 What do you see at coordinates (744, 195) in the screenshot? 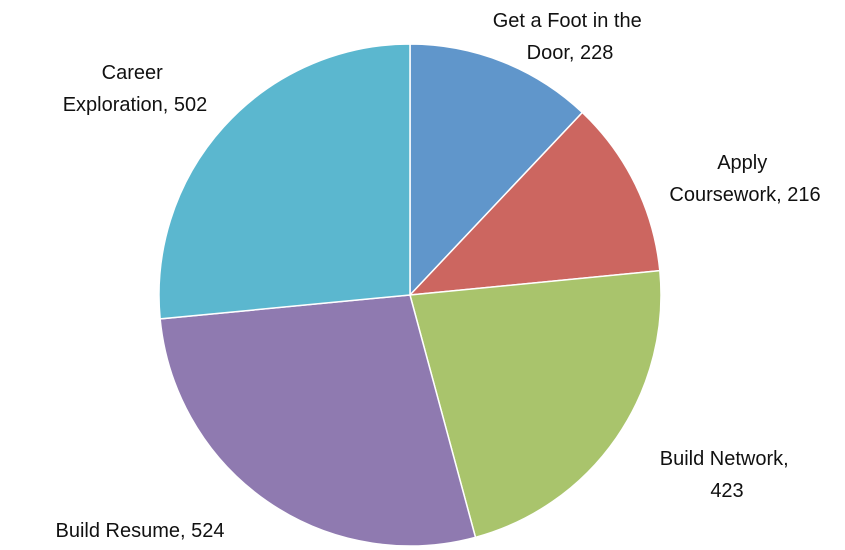
I see `label-line: Coursework, 216` at bounding box center [744, 195].